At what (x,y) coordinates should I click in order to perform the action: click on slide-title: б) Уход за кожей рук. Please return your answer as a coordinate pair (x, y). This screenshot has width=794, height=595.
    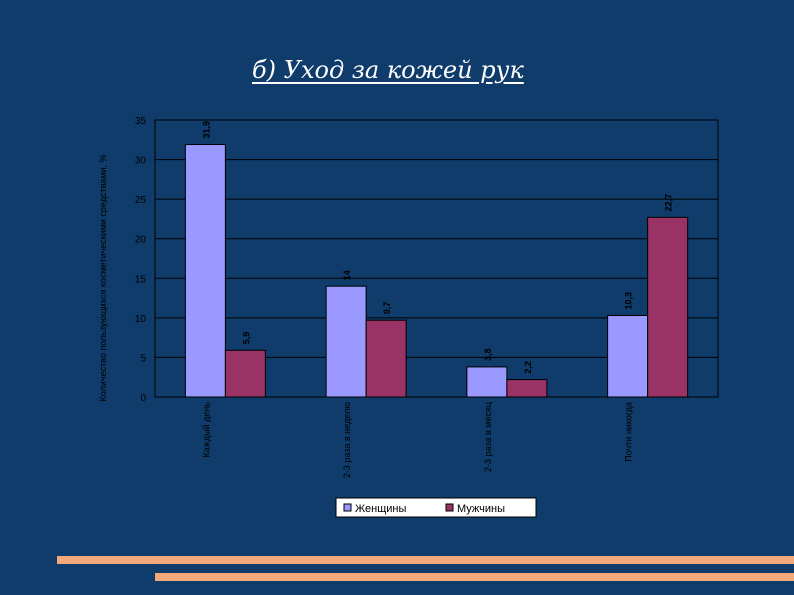
    Looking at the image, I should click on (388, 70).